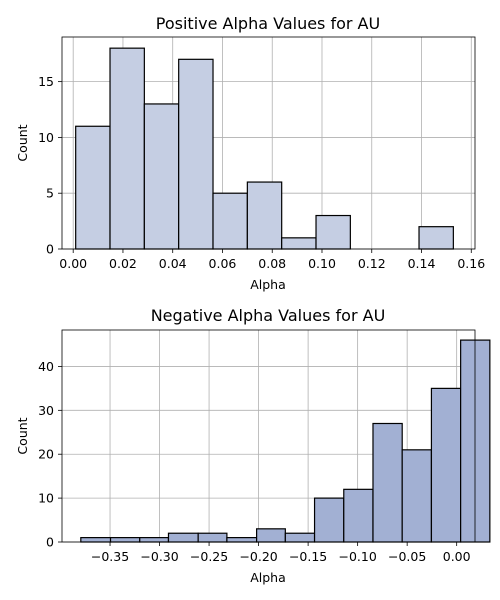 The height and width of the screenshot is (600, 500). I want to click on bottom-chart-x-tick-label: −0.05, so click(407, 556).